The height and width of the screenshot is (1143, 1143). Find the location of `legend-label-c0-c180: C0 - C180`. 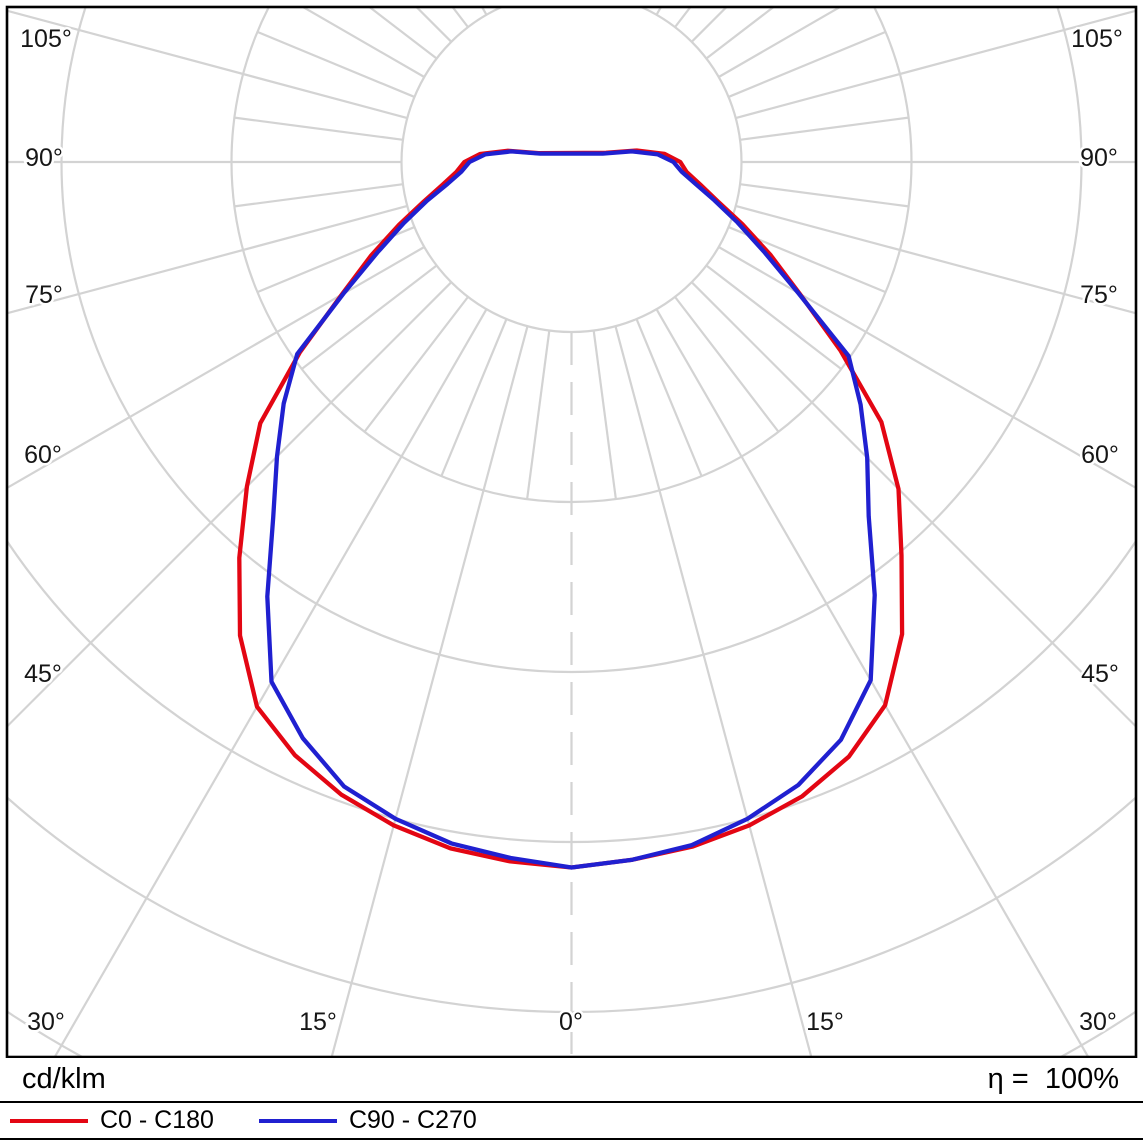

legend-label-c0-c180: C0 - C180 is located at coordinates (157, 1120).